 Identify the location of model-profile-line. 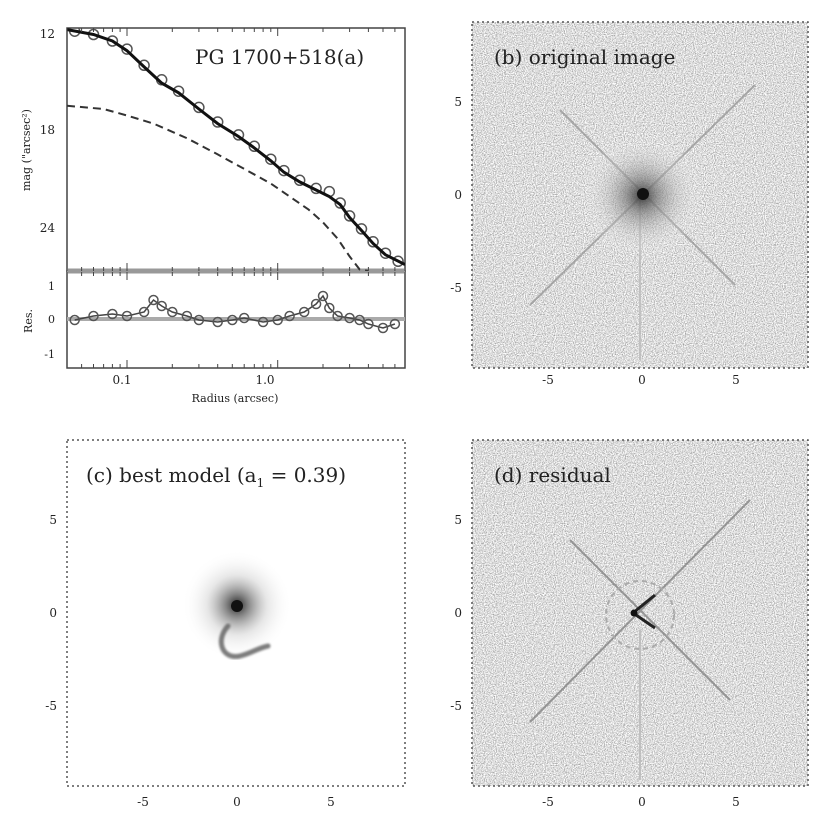
(236, 147).